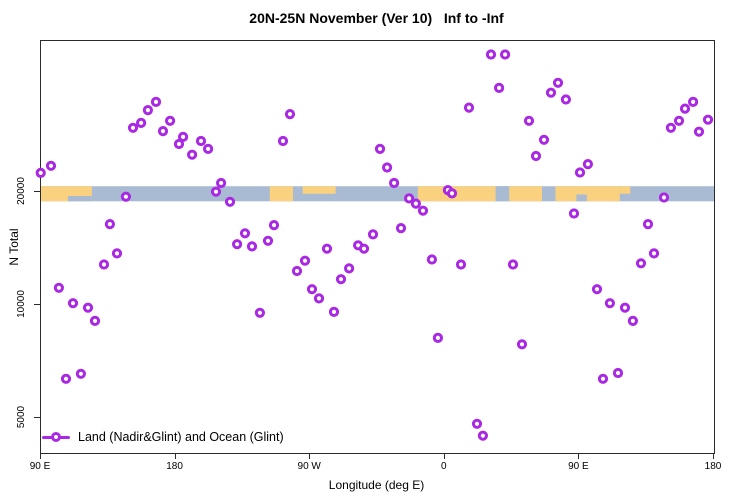 This screenshot has height=500, width=750. Describe the element at coordinates (181, 437) in the screenshot. I see `legend-label: Land (Nadir&Glint) and Ocean (Glint)` at that location.